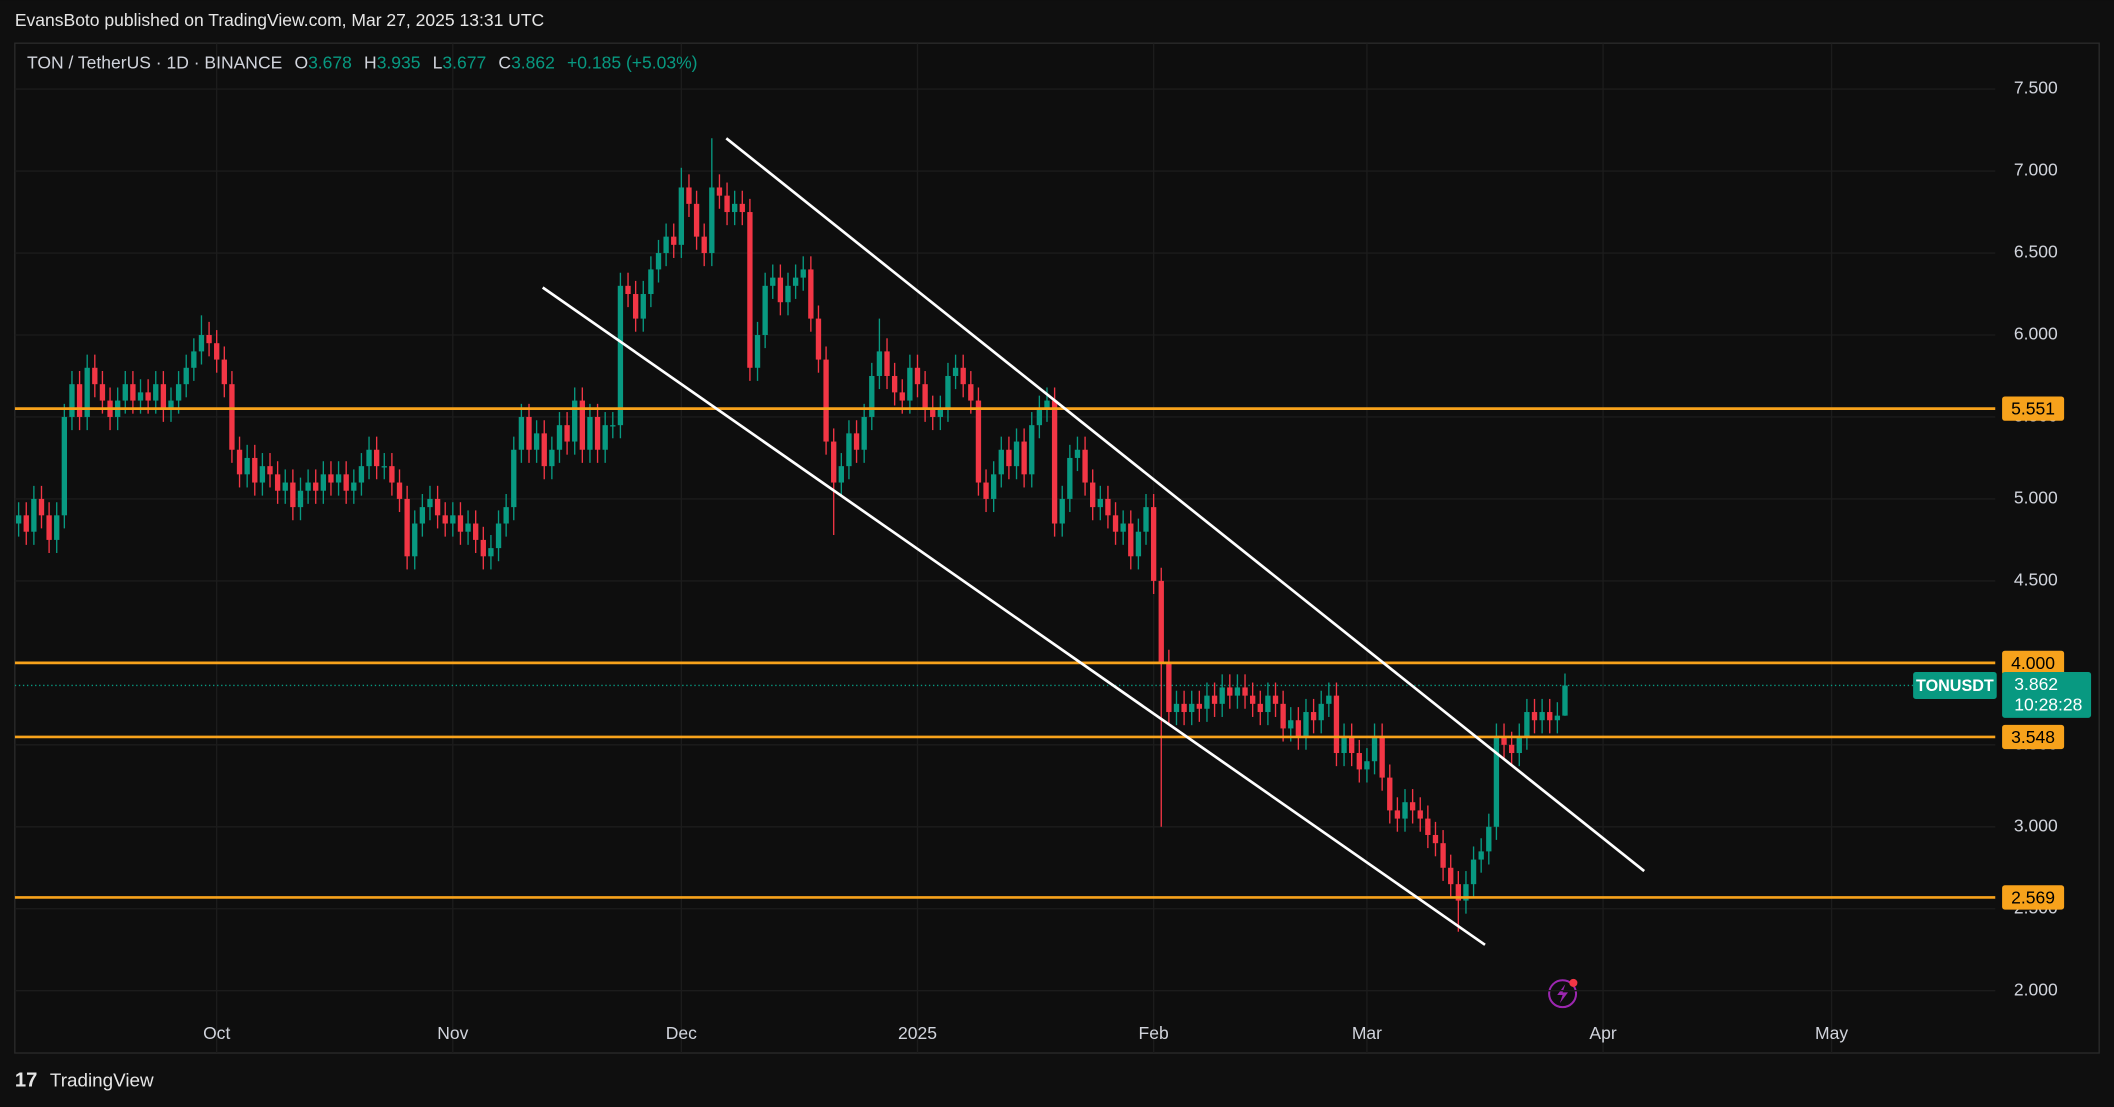  Describe the element at coordinates (2036, 684) in the screenshot. I see `price-tag-value: 3.862` at that location.